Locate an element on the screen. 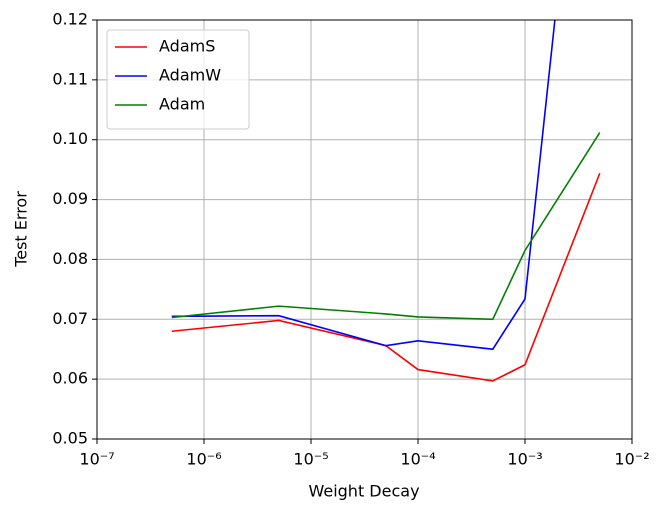 The image size is (669, 514). y-tick-label: 0.12 is located at coordinates (70, 19).